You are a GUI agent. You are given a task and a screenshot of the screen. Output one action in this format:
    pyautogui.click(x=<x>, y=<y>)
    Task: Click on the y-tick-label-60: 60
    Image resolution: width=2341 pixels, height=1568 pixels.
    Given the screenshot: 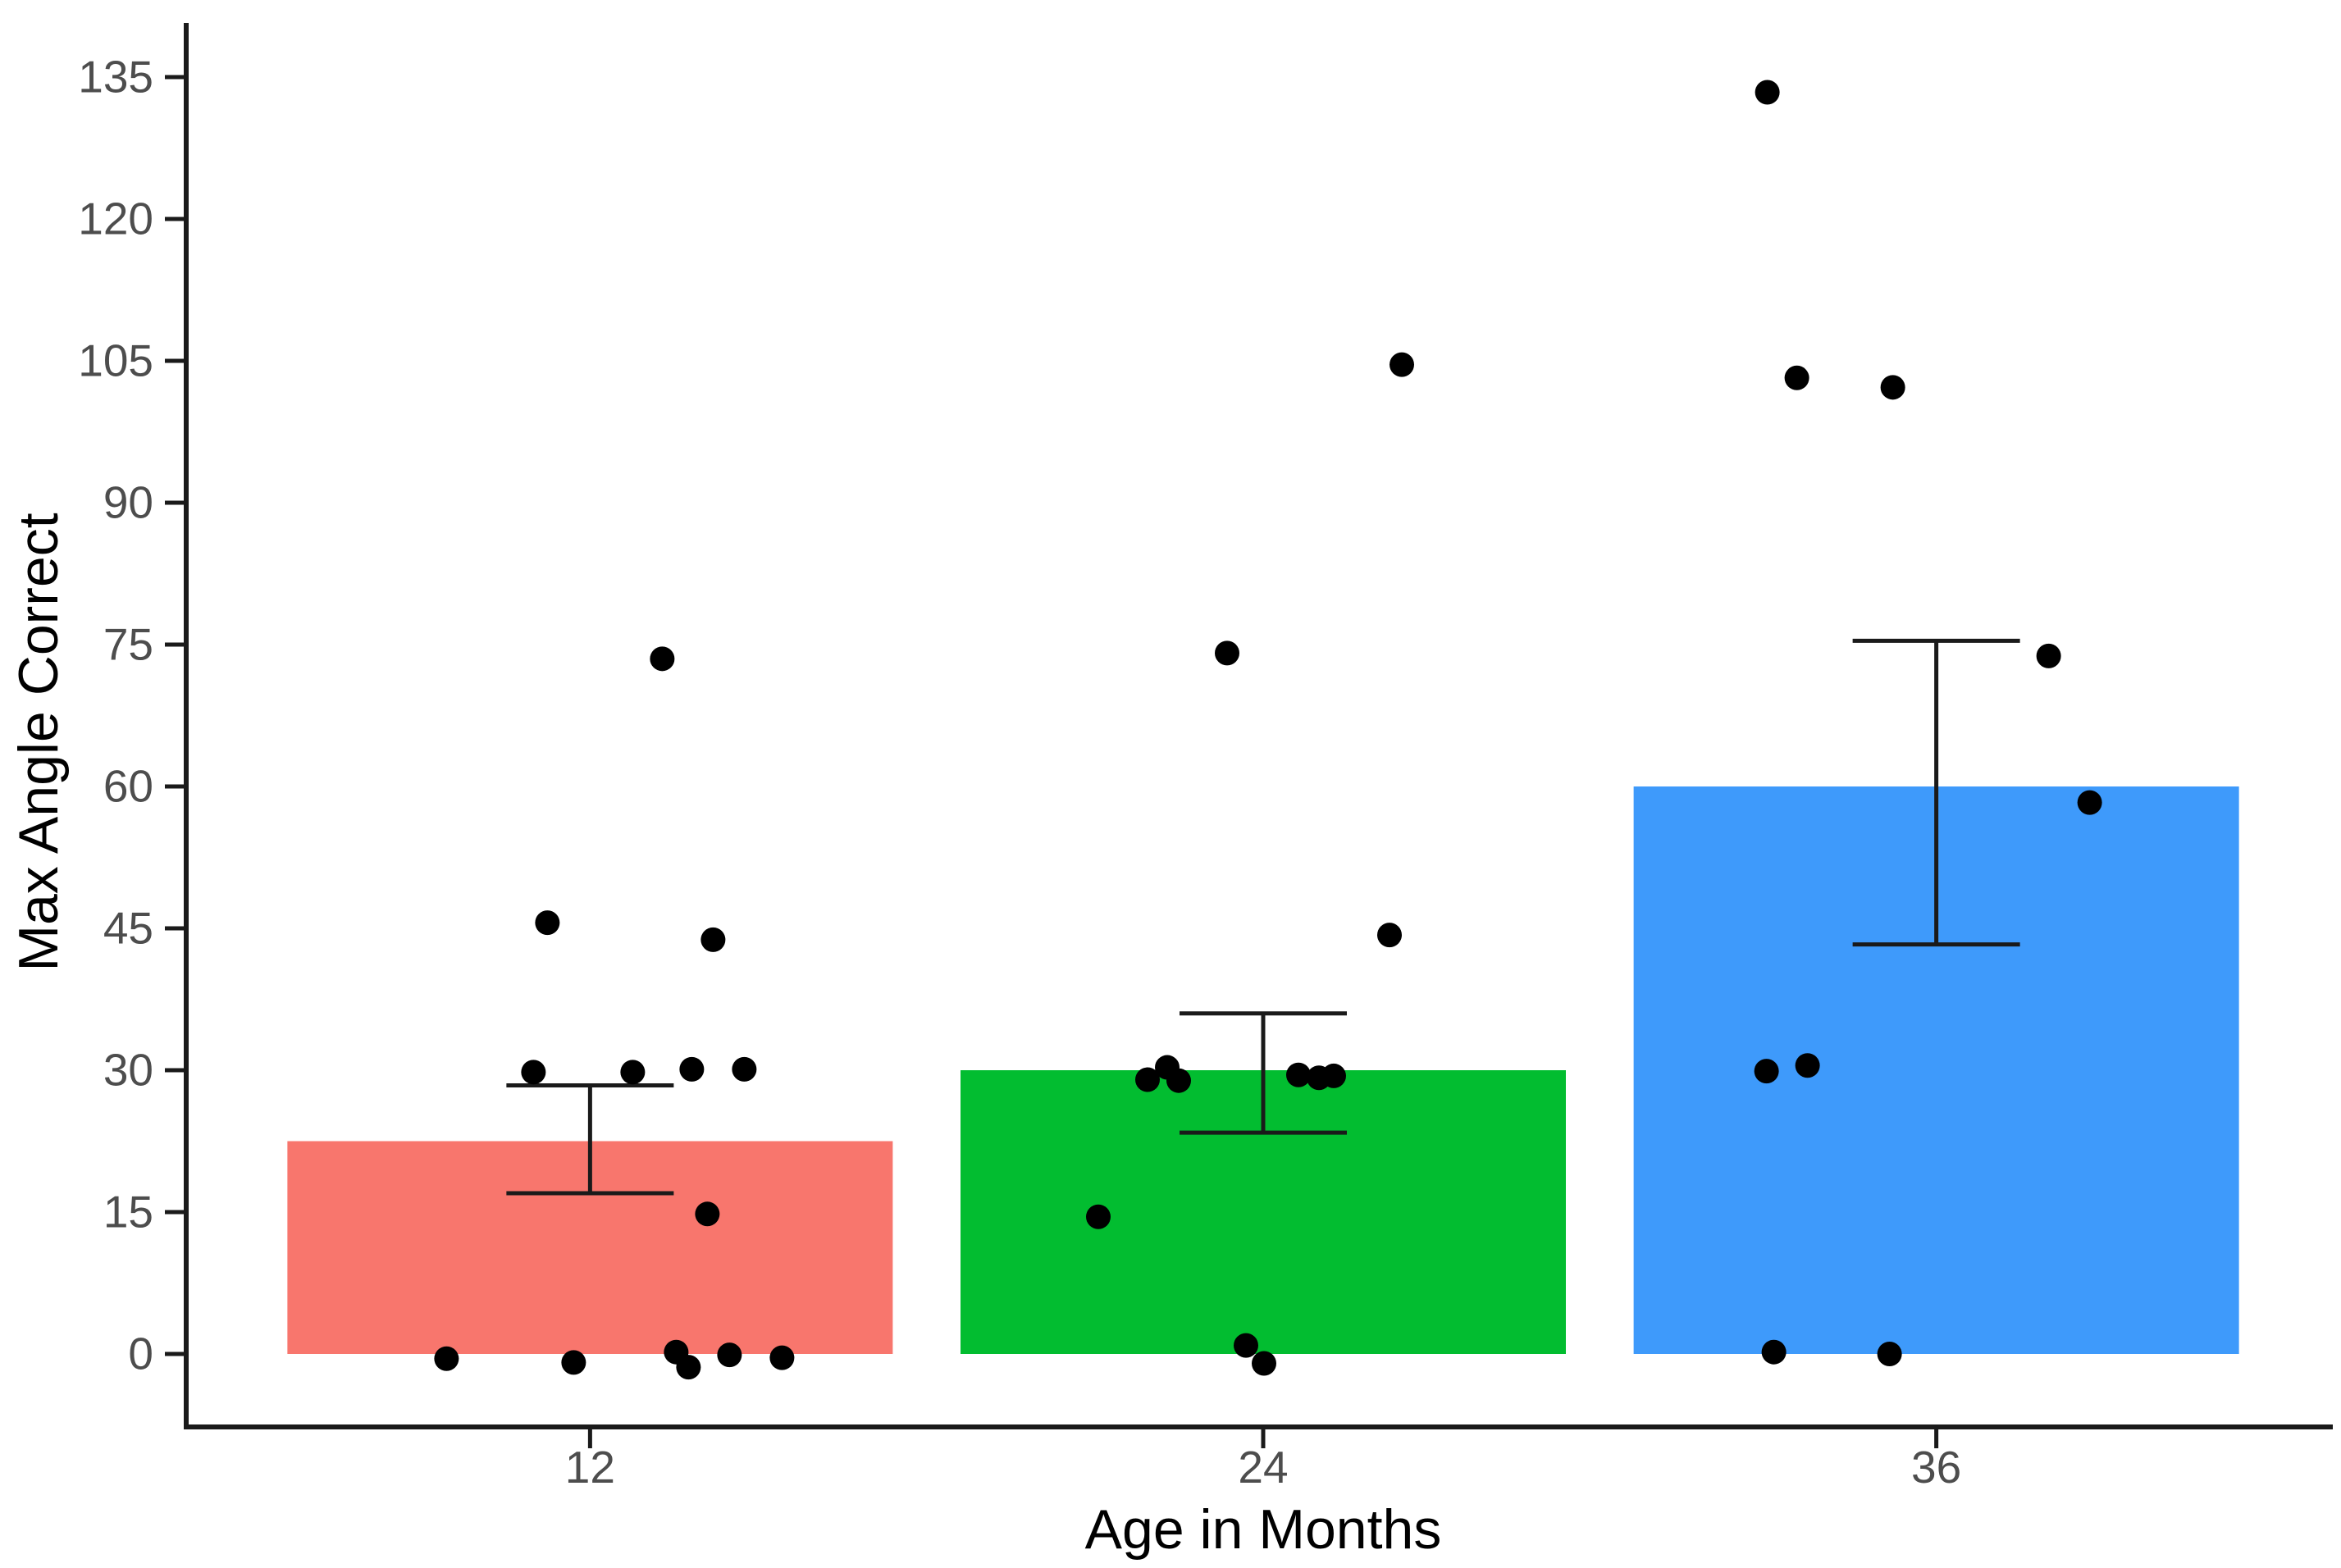 What is the action you would take?
    pyautogui.click(x=128, y=787)
    